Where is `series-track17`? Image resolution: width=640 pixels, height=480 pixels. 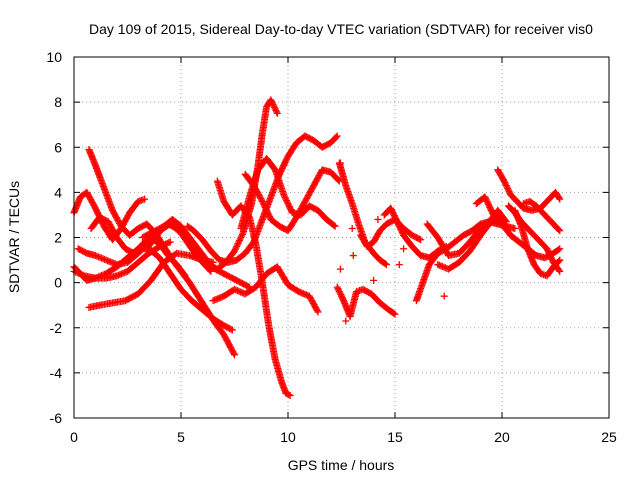
series-track17 is located at coordinates (366, 301).